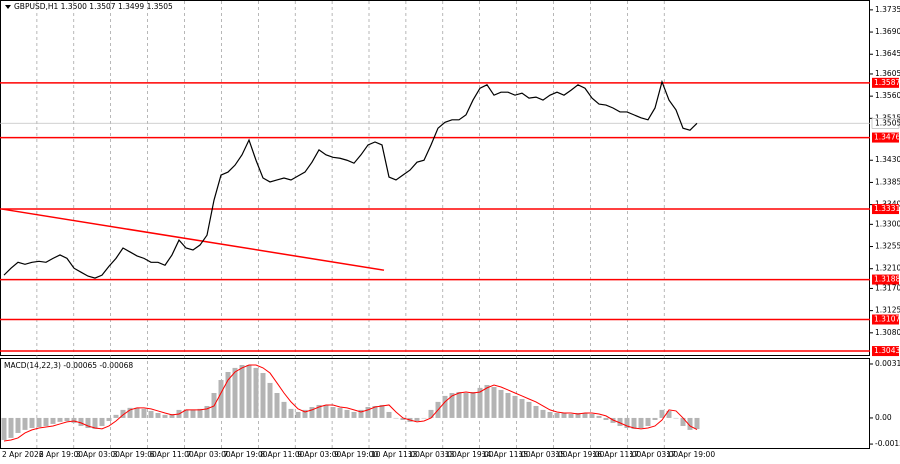 This screenshot has height=464, width=900. Describe the element at coordinates (887, 137) in the screenshot. I see `level-label: 1.3476` at that location.